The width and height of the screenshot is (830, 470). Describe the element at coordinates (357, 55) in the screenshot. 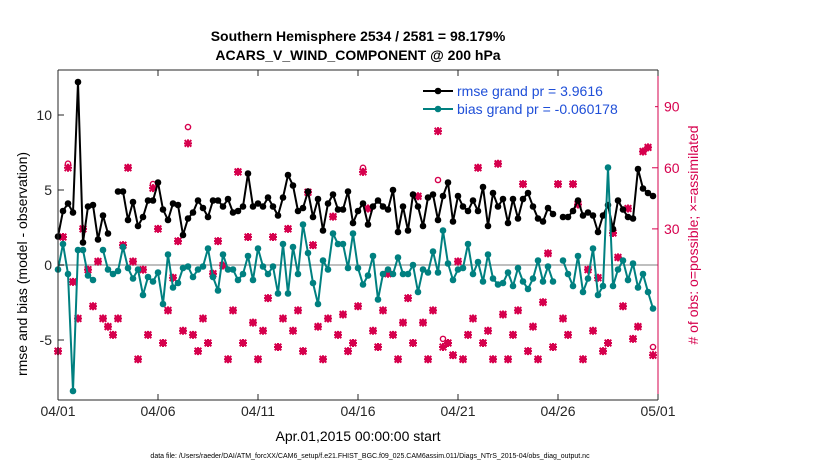

I see `chart-subtitle: ACARS_V_WIND_COMPONENT @ 200 hPa` at that location.